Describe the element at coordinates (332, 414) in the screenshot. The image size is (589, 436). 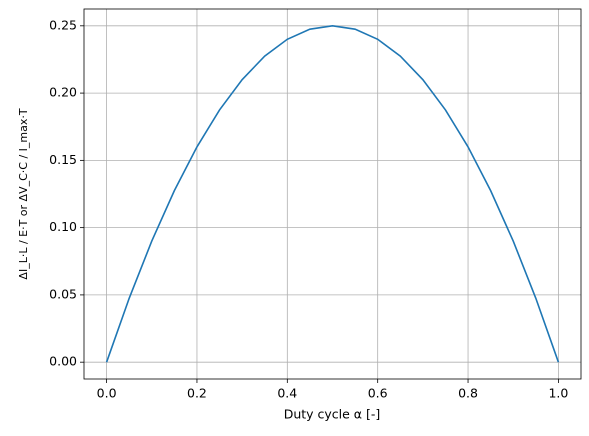
I see `x-axis-label: Duty cycle α [-]` at that location.